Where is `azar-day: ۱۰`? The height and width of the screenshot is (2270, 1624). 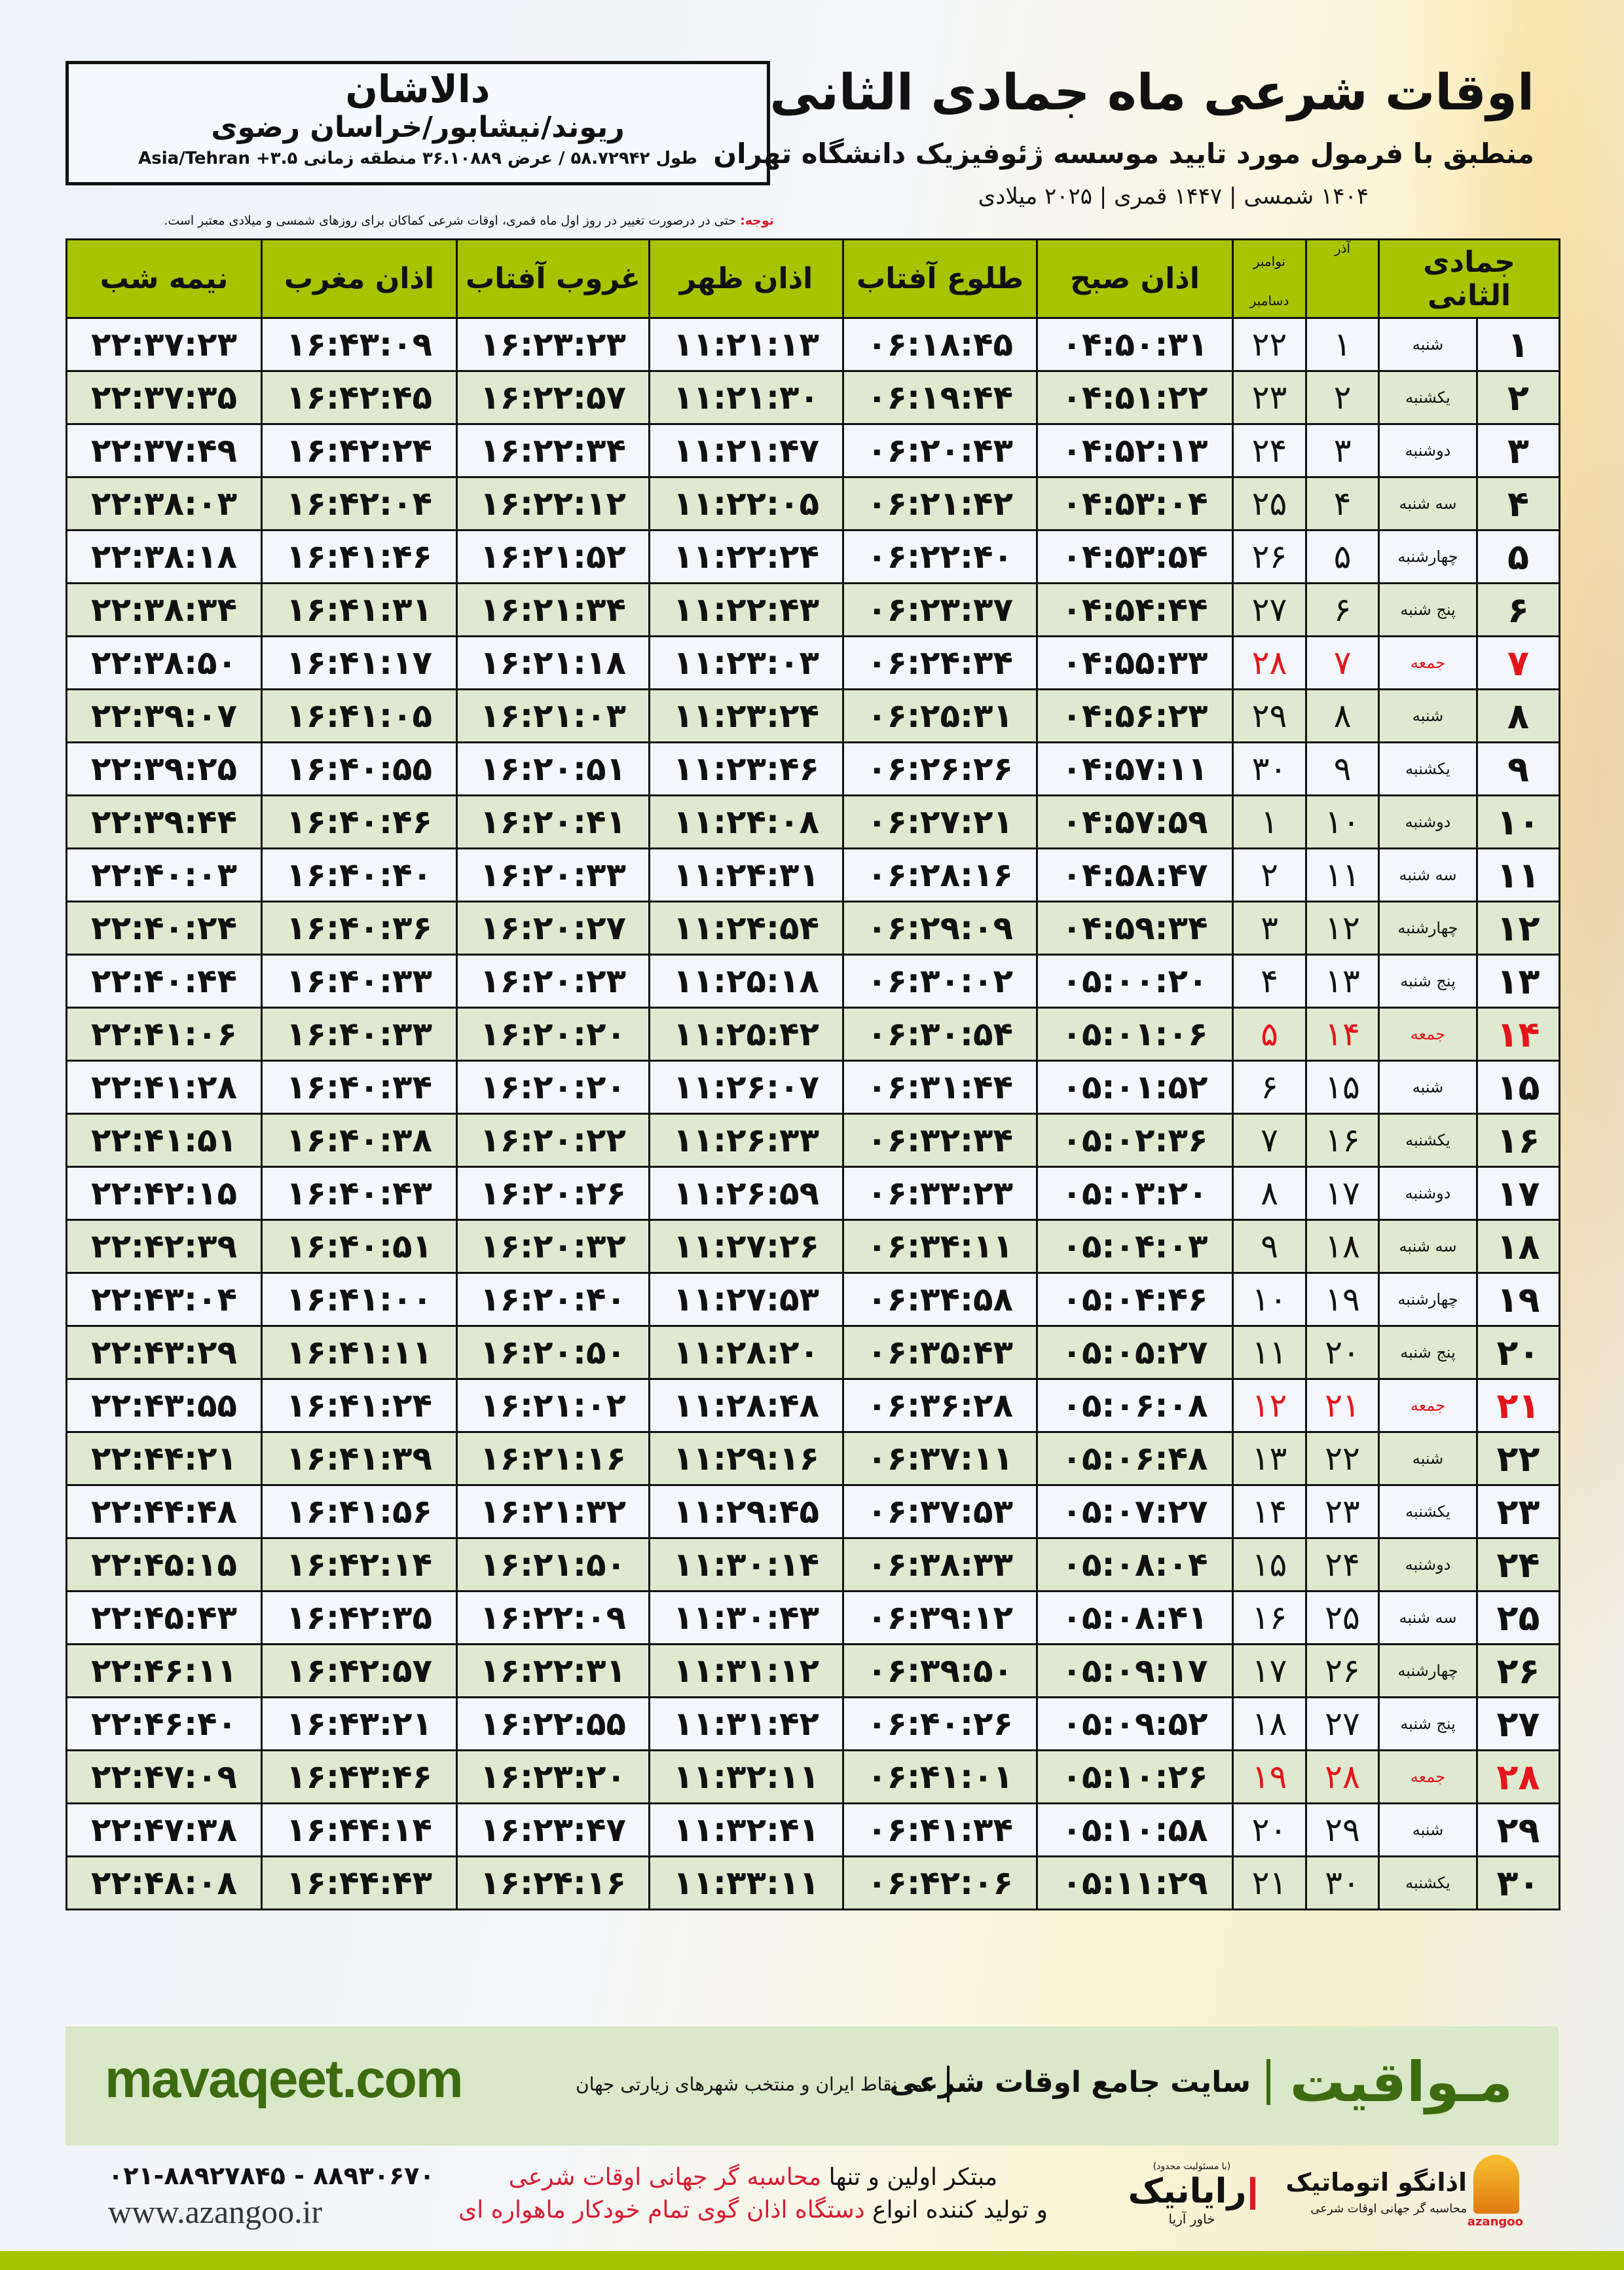
azar-day: ۱۰ is located at coordinates (1342, 821).